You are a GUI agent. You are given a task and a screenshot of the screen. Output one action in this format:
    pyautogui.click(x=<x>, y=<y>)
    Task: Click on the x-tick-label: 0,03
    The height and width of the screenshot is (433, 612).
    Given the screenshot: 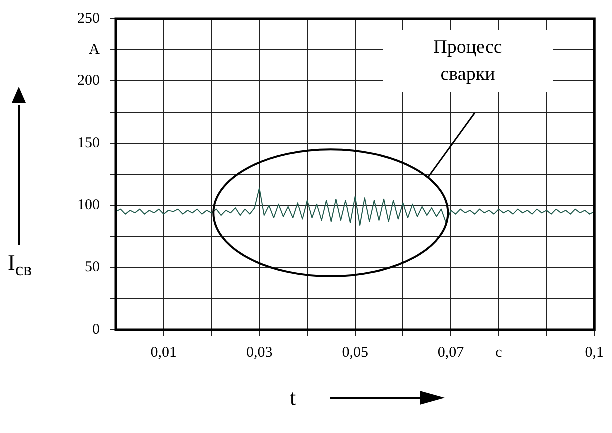 What is the action you would take?
    pyautogui.click(x=259, y=352)
    